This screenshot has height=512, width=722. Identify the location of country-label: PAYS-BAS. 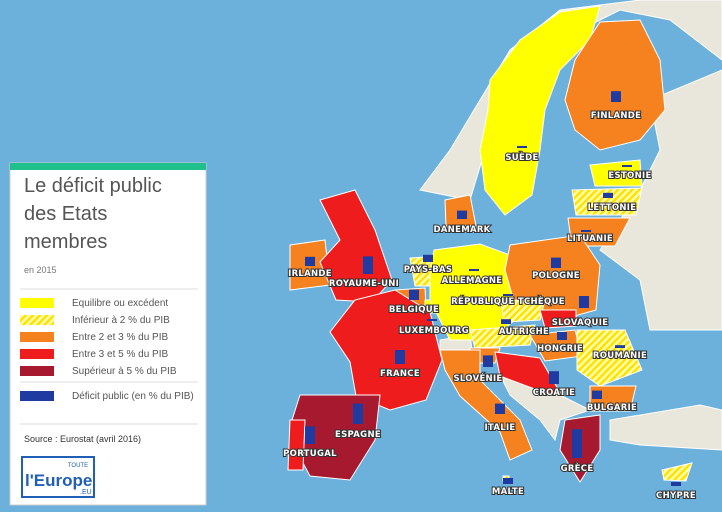
(428, 270).